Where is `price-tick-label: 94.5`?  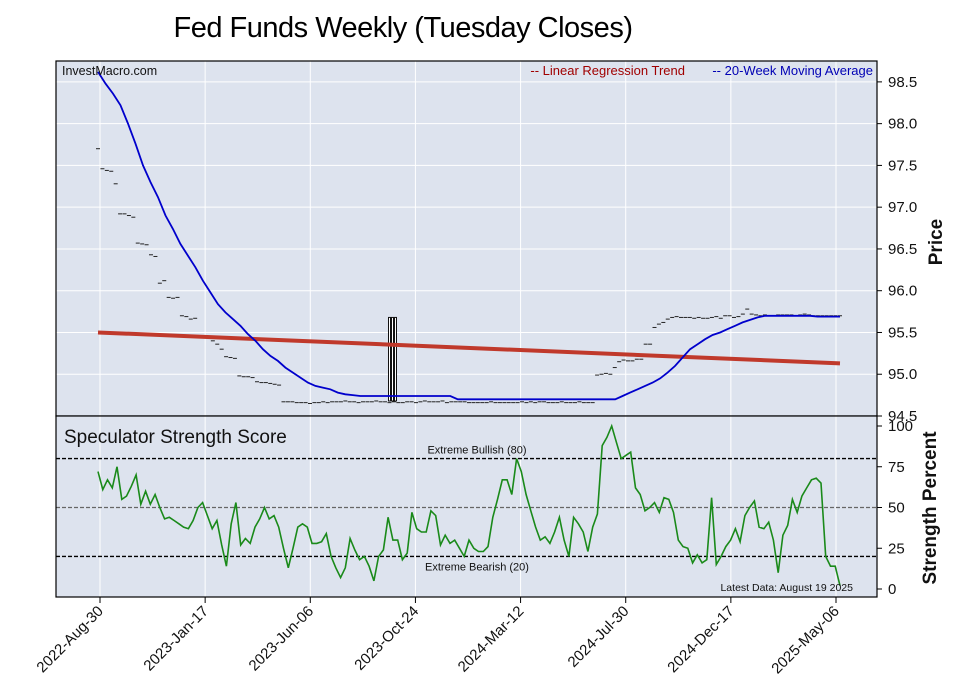 price-tick-label: 94.5 is located at coordinates (902, 416).